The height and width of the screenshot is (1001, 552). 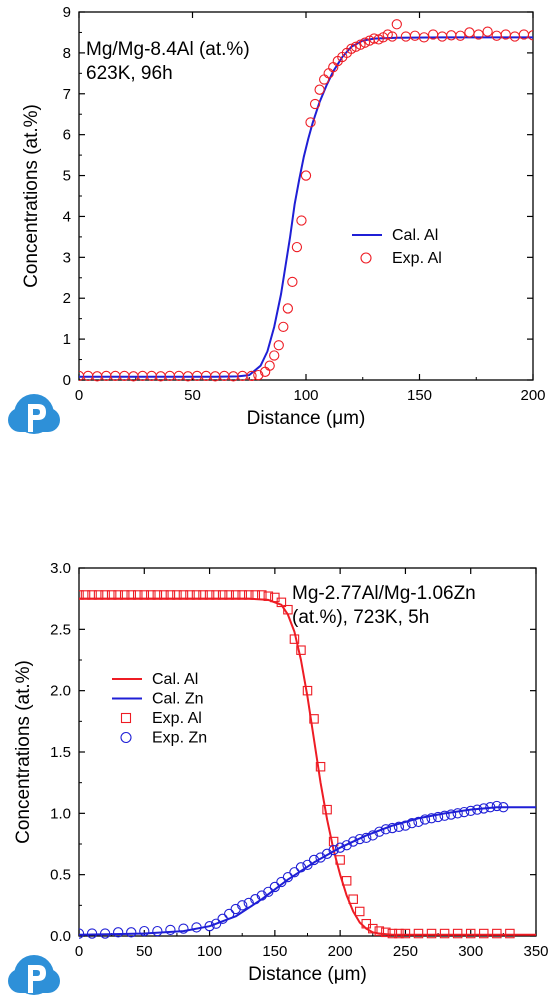 What do you see at coordinates (532, 395) in the screenshot?
I see `x-tick-label: 200` at bounding box center [532, 395].